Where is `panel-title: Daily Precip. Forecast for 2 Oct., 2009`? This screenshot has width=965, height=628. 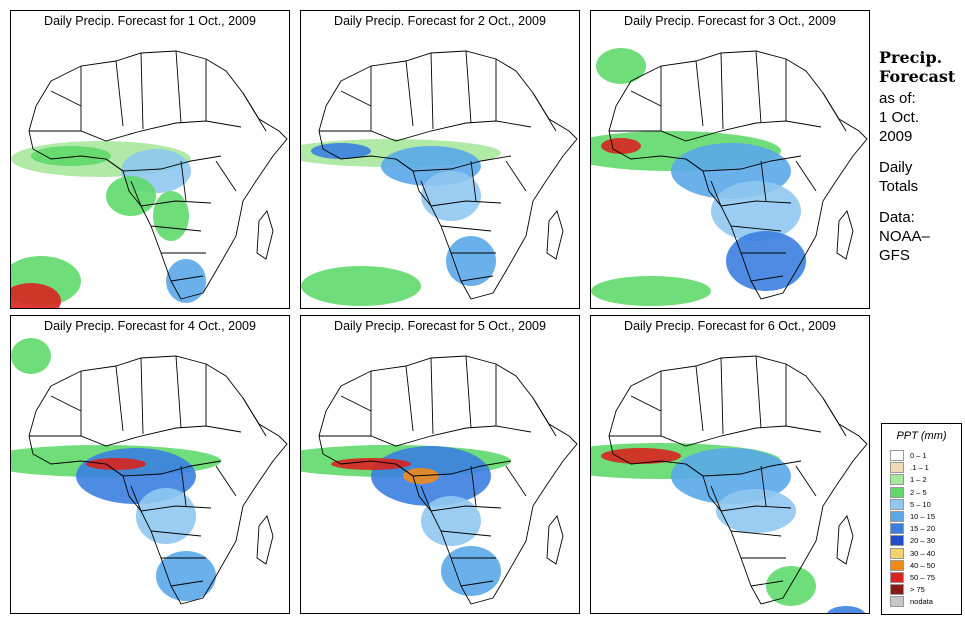
panel-title: Daily Precip. Forecast for 2 Oct., 2009 is located at coordinates (440, 21).